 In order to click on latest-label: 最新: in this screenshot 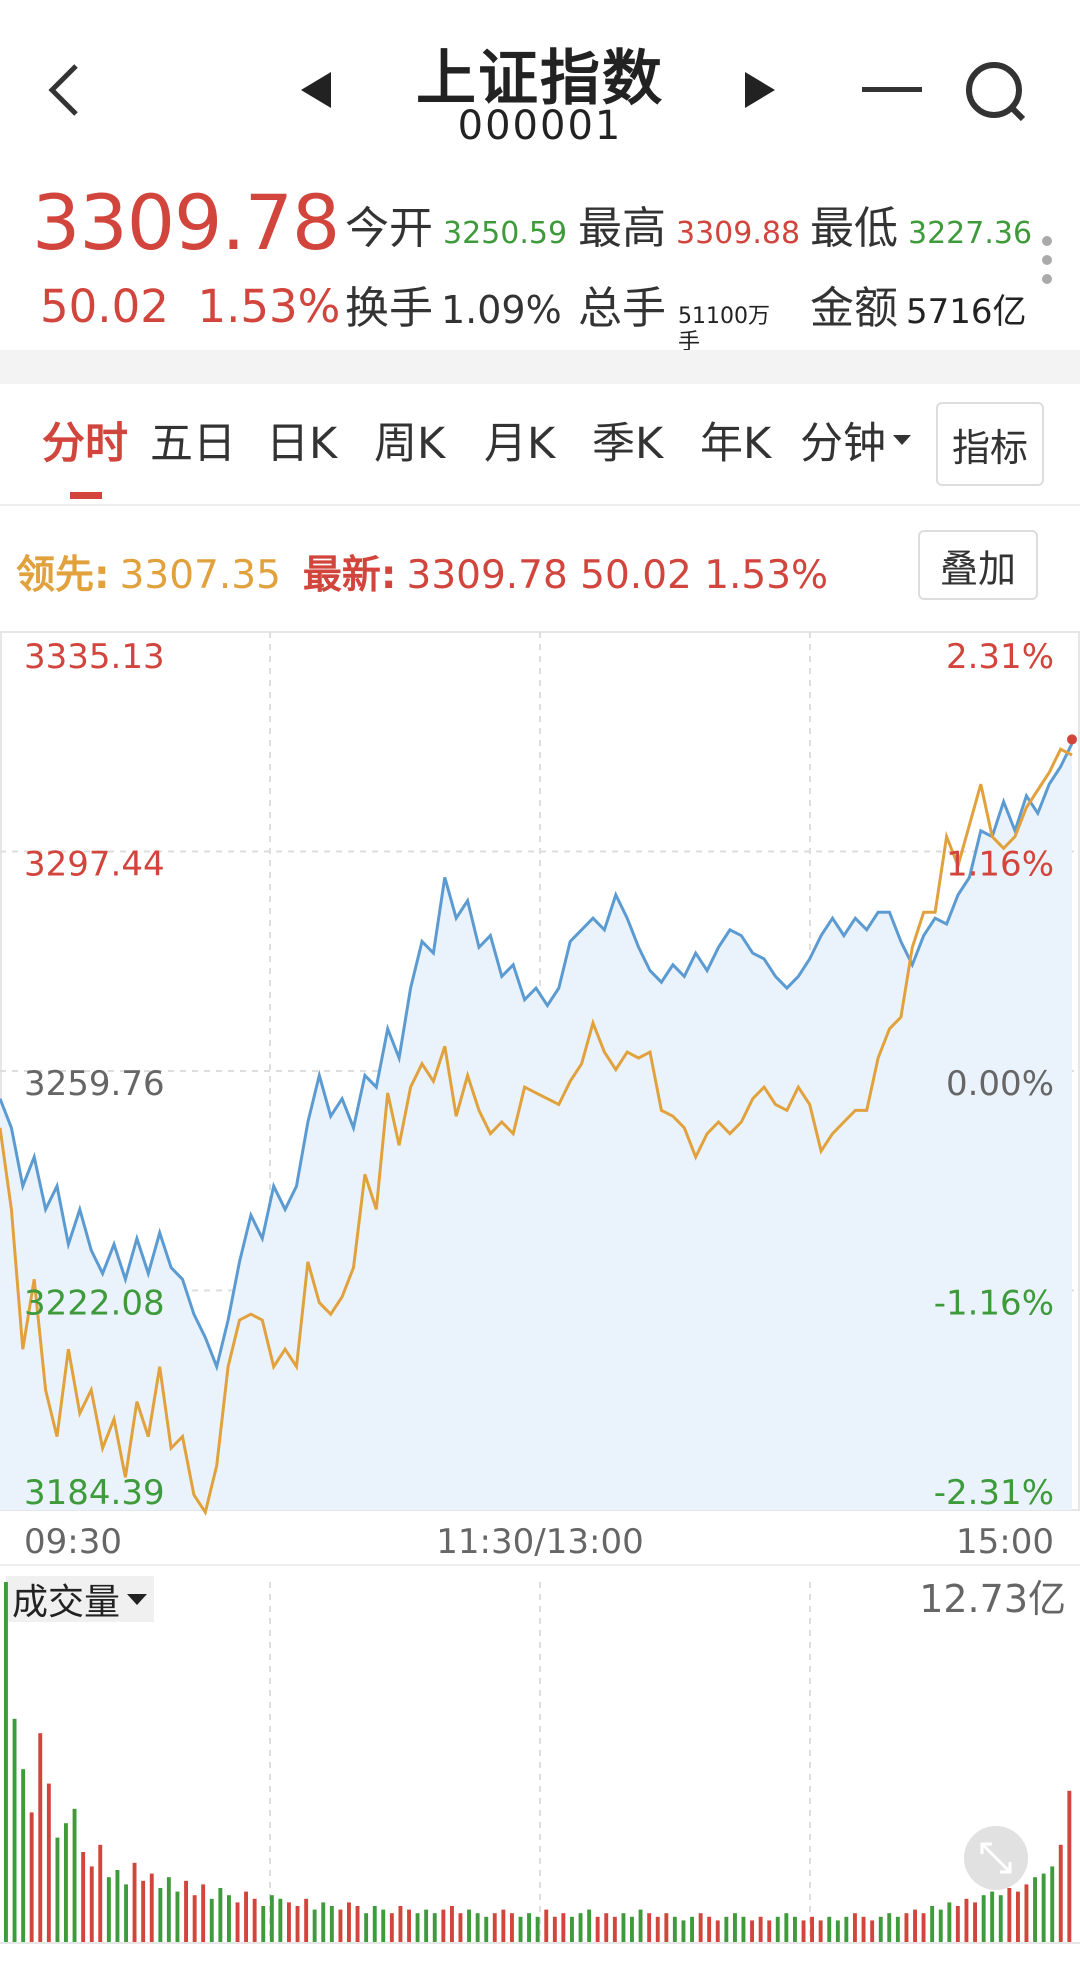, I will do `click(349, 575)`.